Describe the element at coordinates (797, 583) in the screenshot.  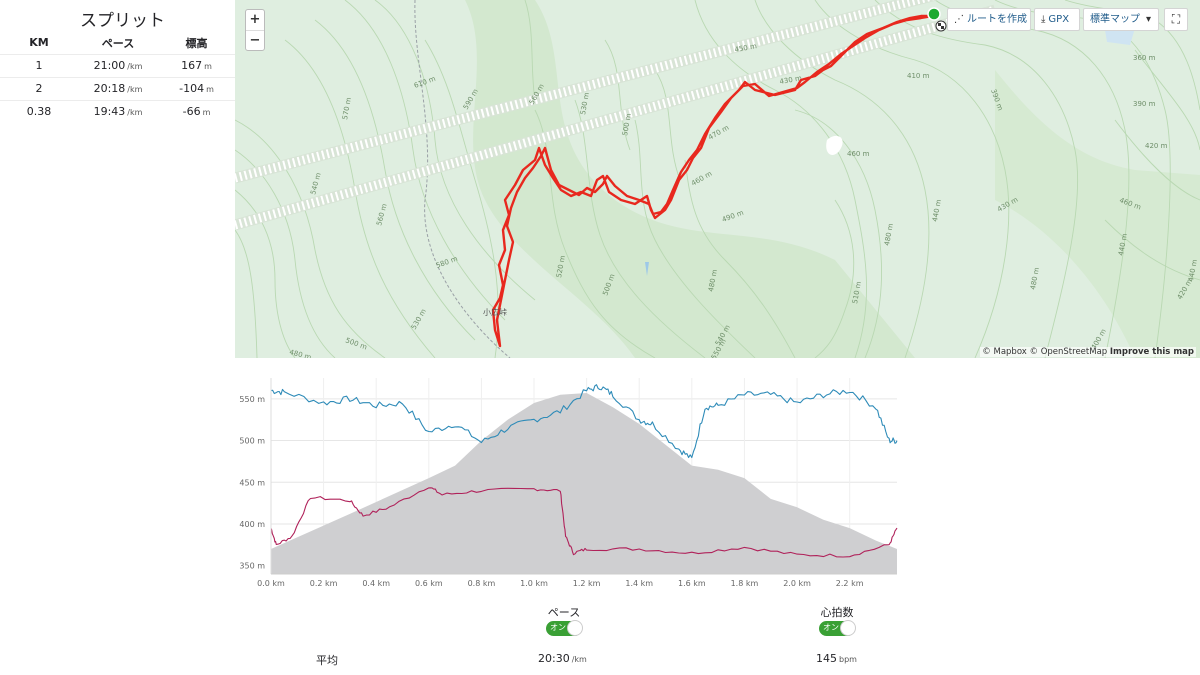
I see `x-tick-label: 2.0 km` at that location.